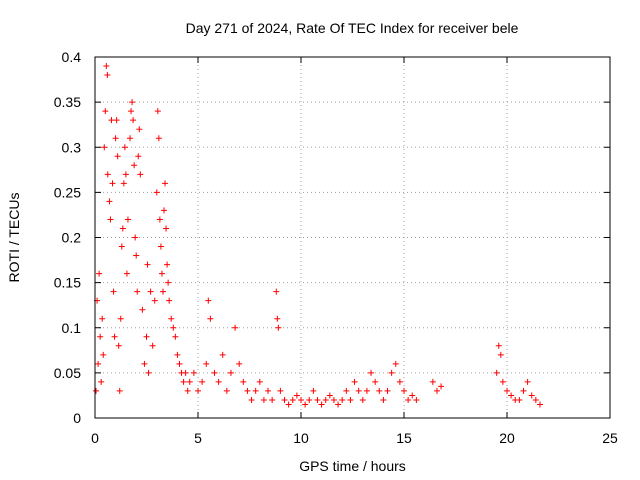 The width and height of the screenshot is (640, 480). I want to click on x-tick-label: 15, so click(404, 438).